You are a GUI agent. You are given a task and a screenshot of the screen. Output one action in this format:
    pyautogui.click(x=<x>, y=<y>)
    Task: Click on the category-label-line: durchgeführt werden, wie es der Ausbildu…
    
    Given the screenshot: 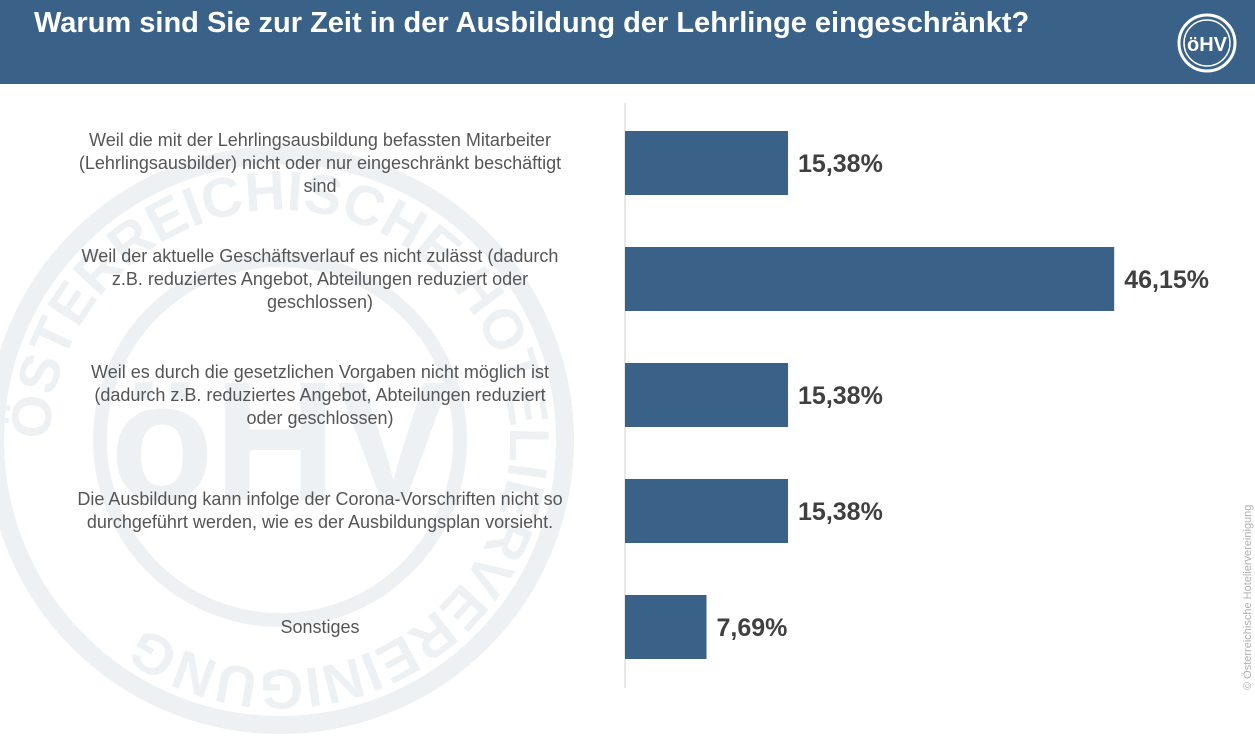 What is the action you would take?
    pyautogui.click(x=320, y=522)
    